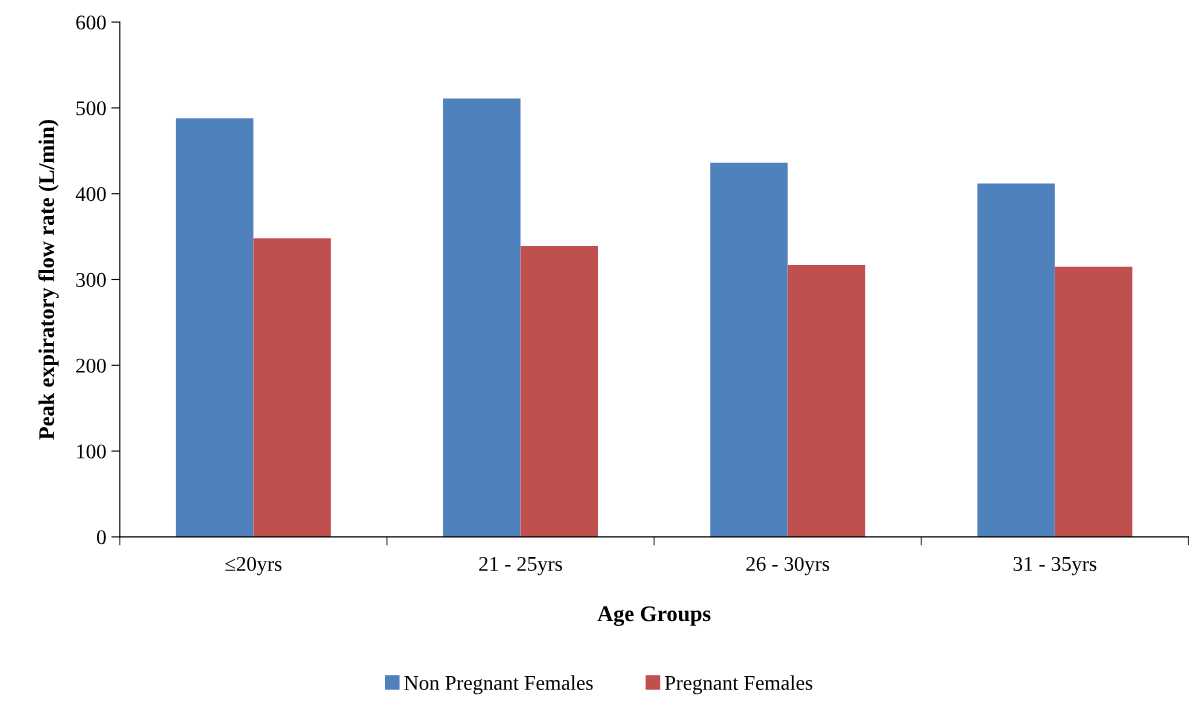  What do you see at coordinates (101, 537) in the screenshot?
I see `y-tick-label: 0` at bounding box center [101, 537].